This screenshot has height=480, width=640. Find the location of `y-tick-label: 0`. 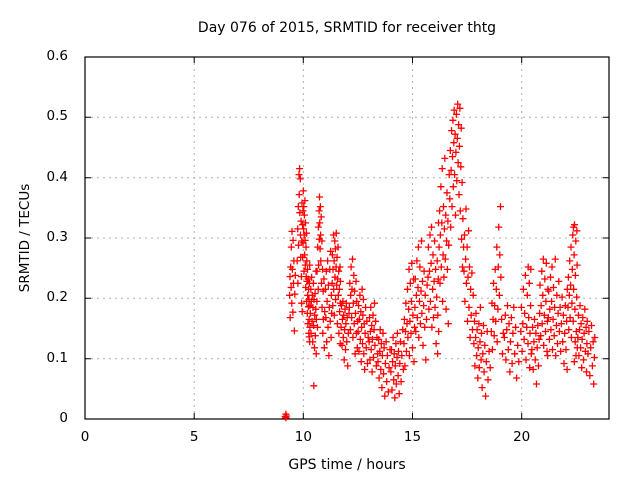

y-tick-label: 0 is located at coordinates (63, 418).